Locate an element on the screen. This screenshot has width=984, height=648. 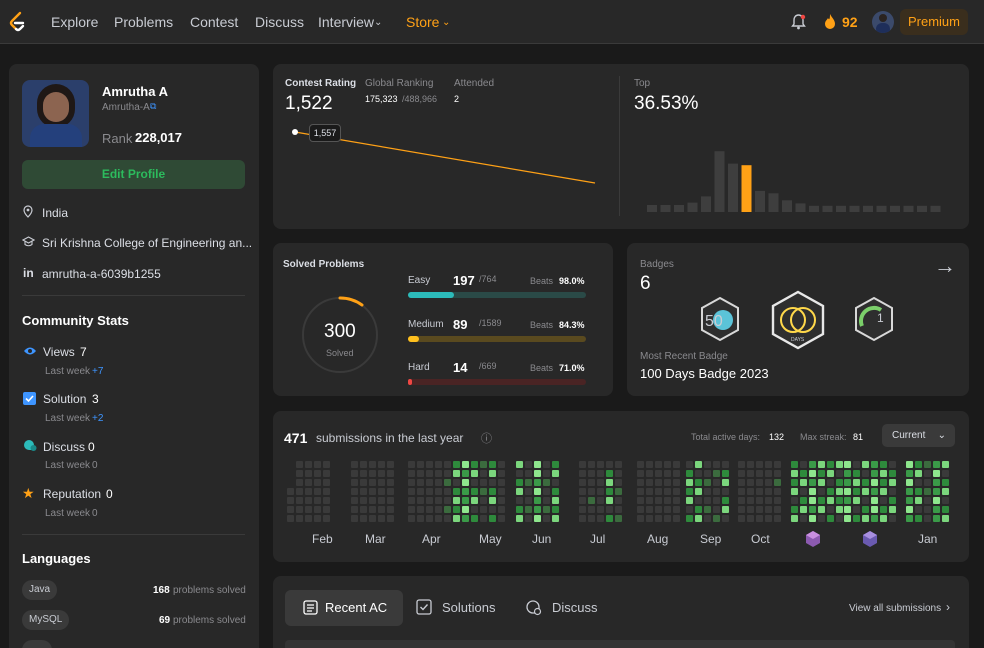
logo-icon is located at coordinates (17, 22).